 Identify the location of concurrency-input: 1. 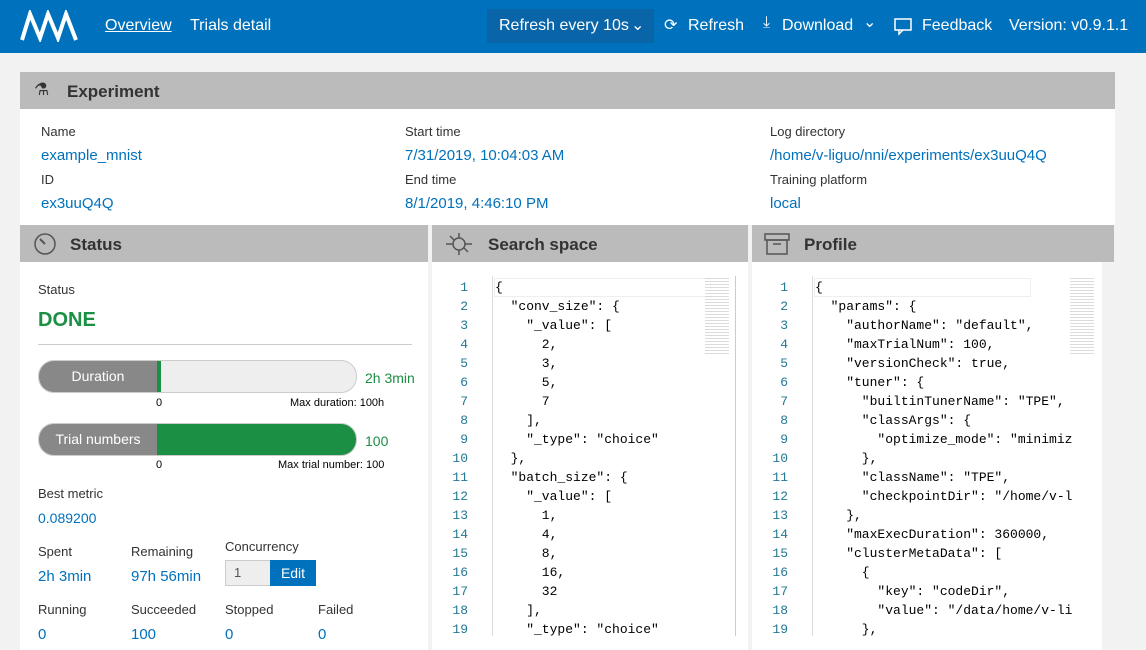
(248, 573).